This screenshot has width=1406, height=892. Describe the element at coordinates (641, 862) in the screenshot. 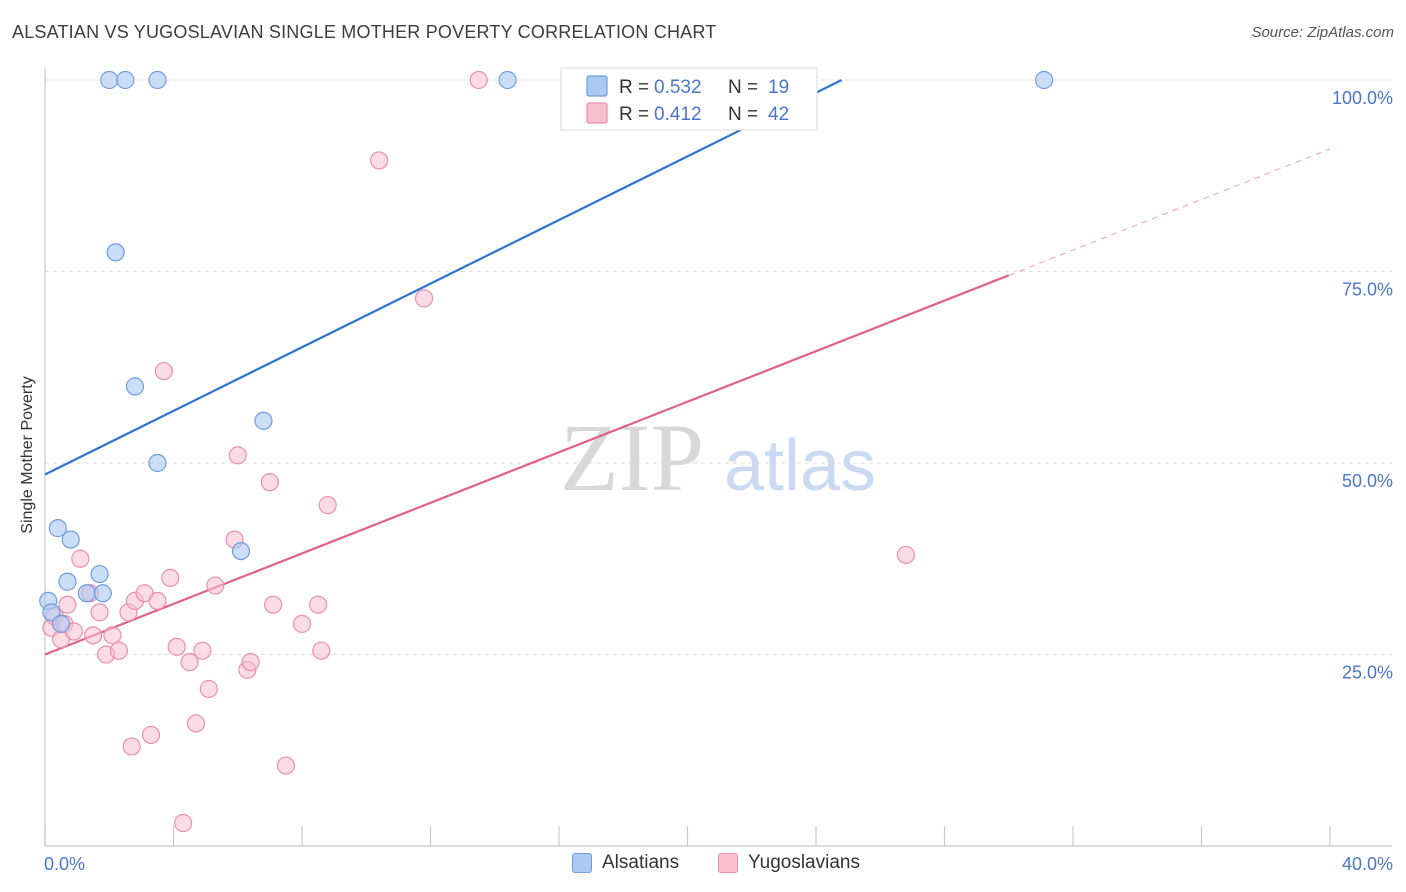

I see `legend-label-alsatians: Alsatians` at that location.